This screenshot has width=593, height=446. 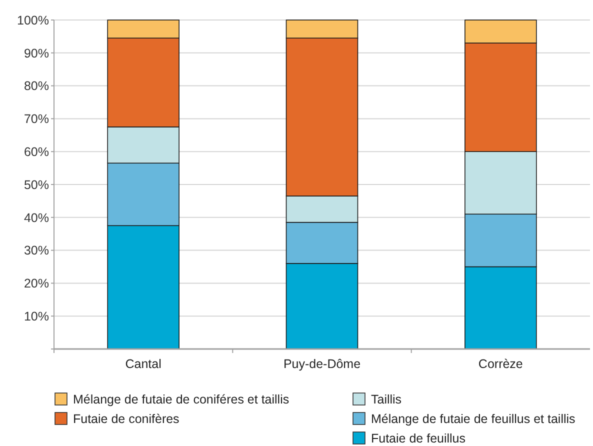 What do you see at coordinates (36, 283) in the screenshot?
I see `y-tick-label: 20%` at bounding box center [36, 283].